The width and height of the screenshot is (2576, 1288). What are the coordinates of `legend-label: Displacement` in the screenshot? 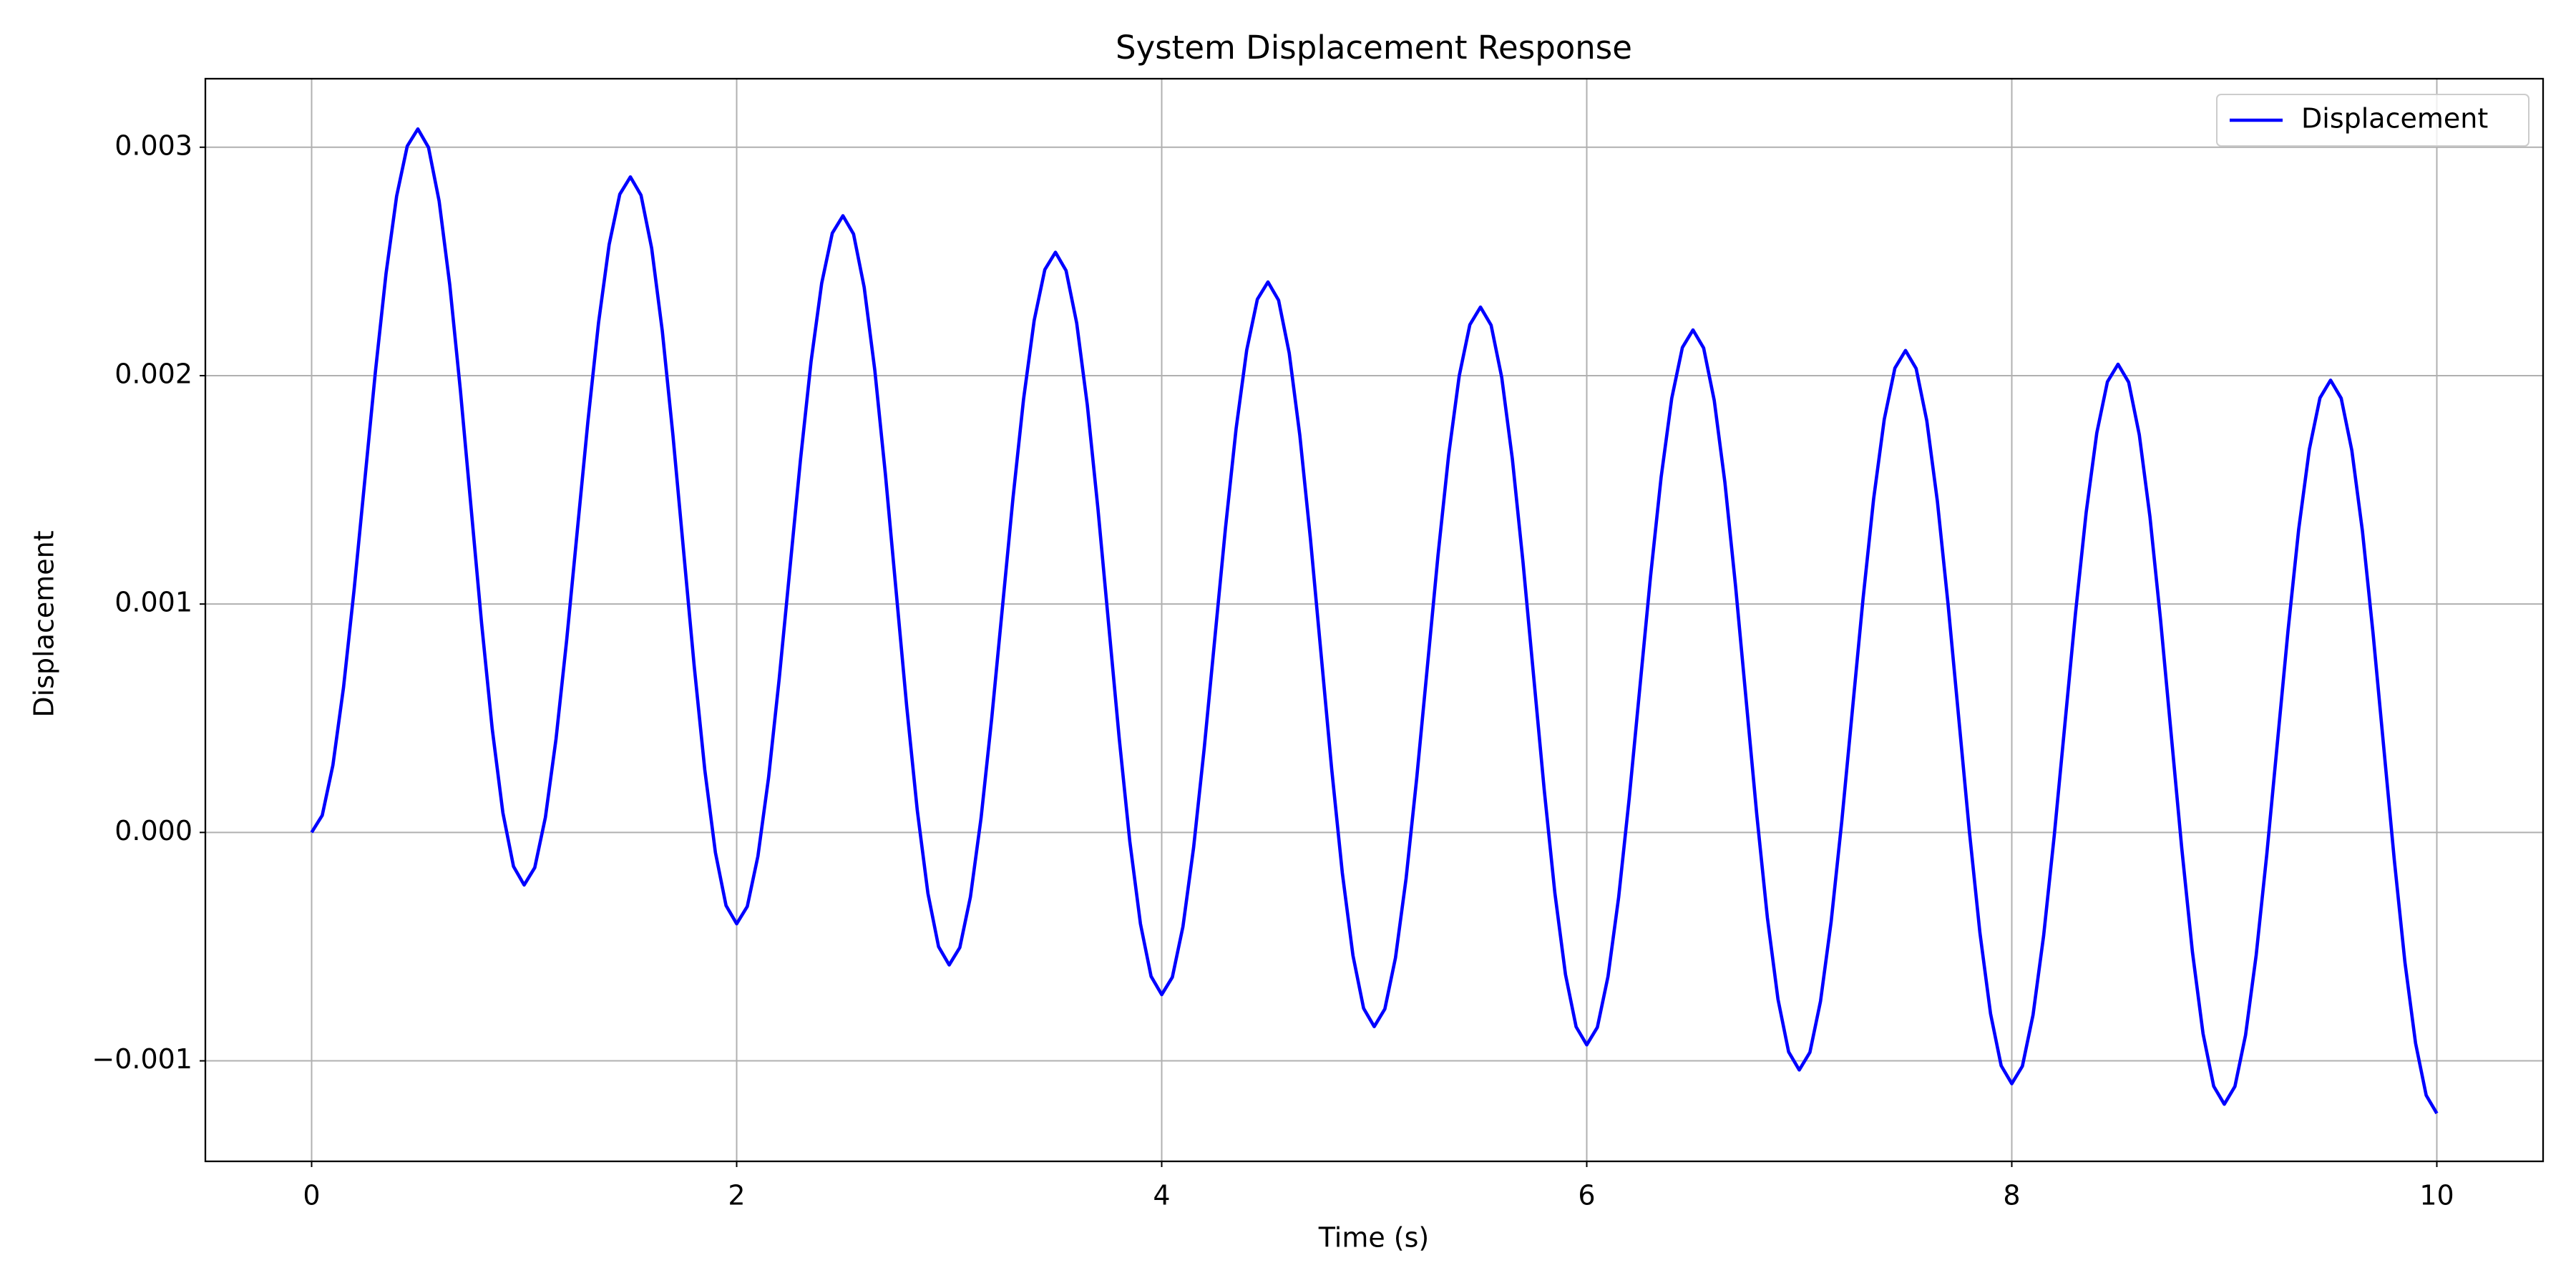 It's located at (2394, 119).